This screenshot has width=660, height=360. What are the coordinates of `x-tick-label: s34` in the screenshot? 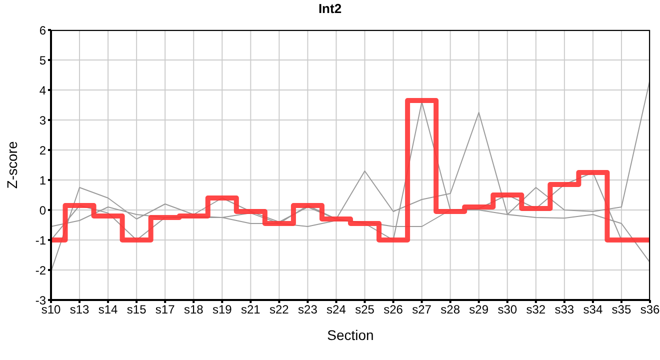 It's located at (593, 309).